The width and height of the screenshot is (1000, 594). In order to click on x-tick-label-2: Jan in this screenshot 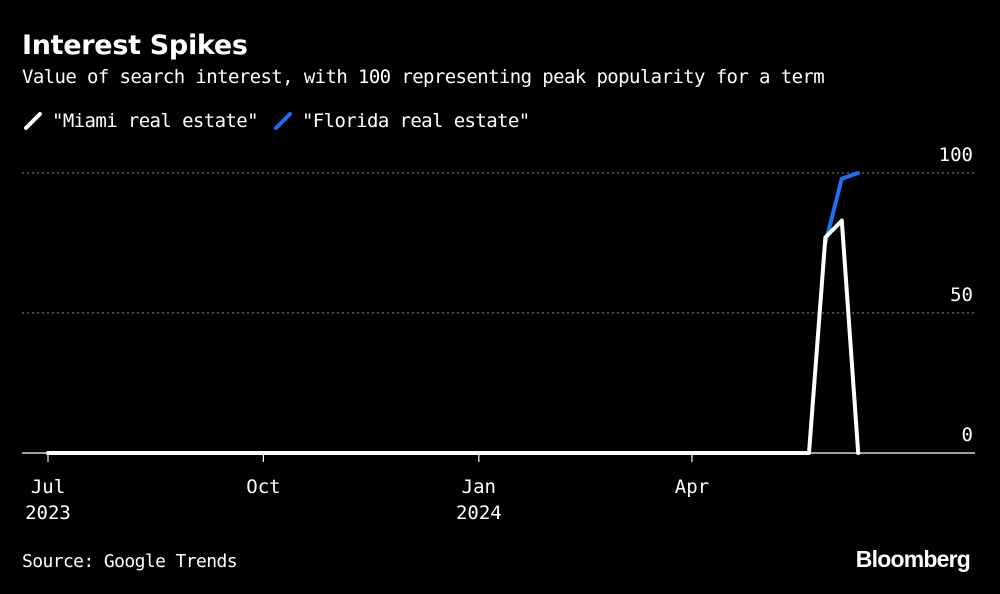, I will do `click(479, 487)`.